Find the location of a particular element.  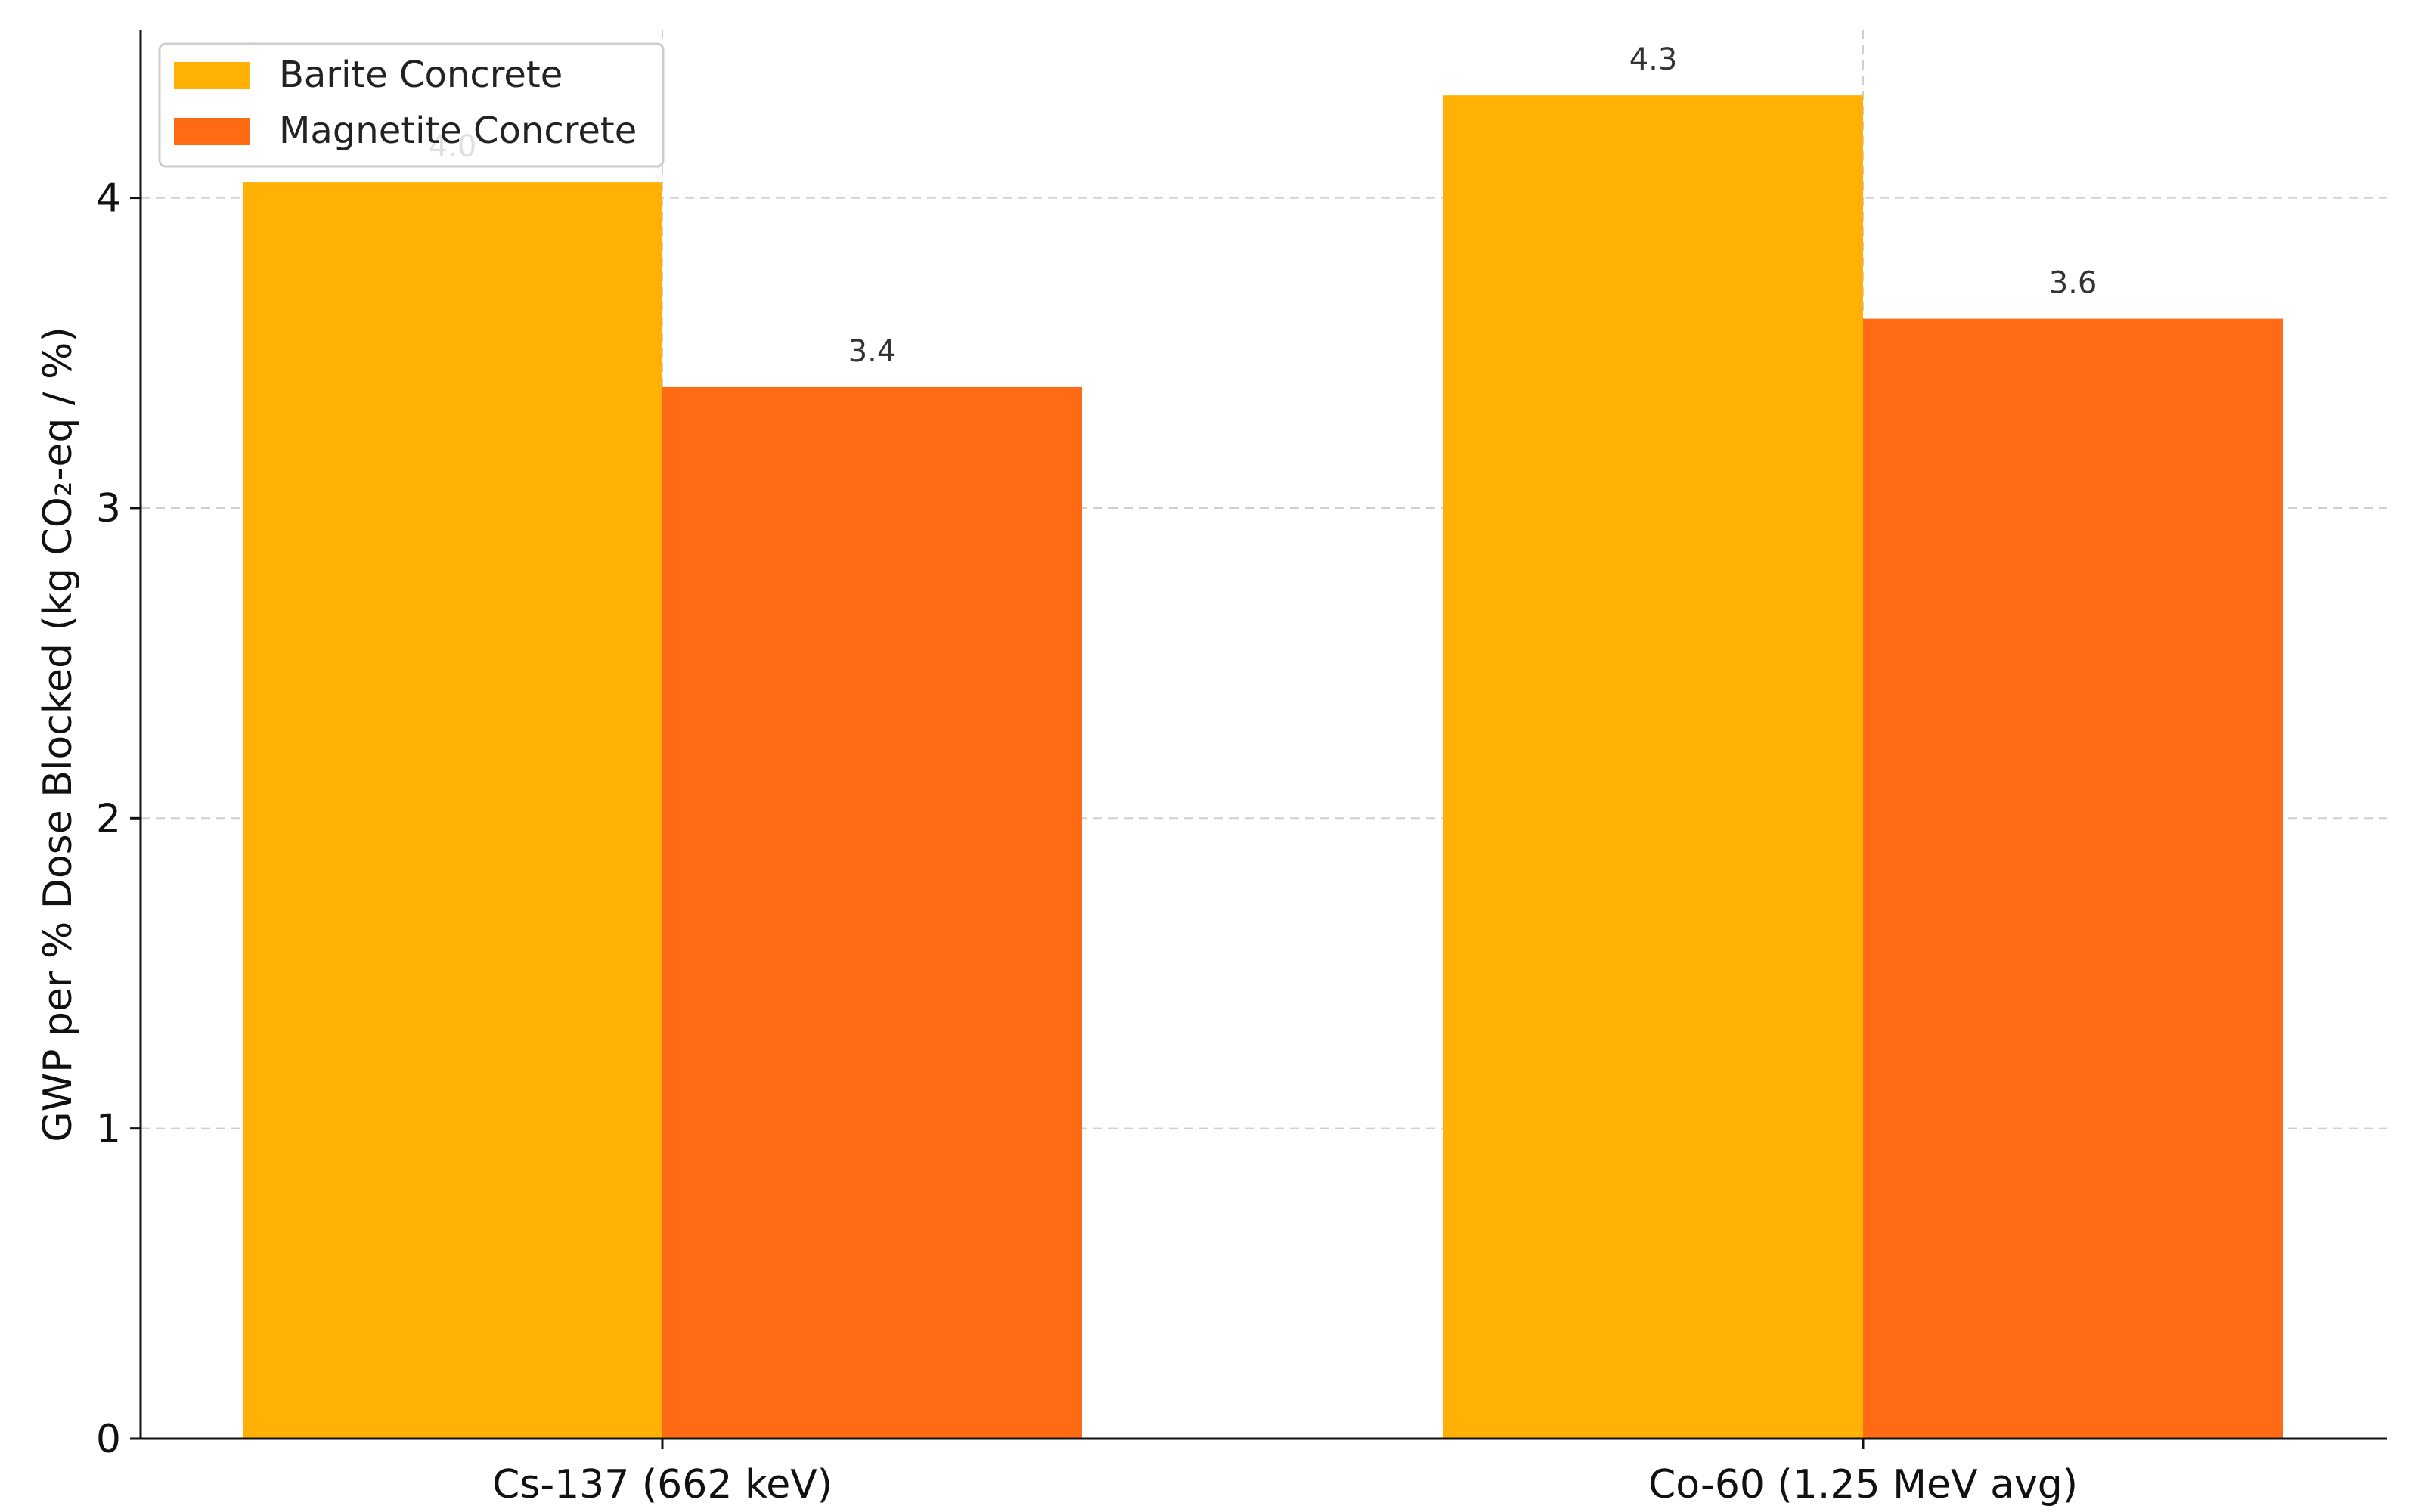

bar-value-label: 3.4 is located at coordinates (872, 351).